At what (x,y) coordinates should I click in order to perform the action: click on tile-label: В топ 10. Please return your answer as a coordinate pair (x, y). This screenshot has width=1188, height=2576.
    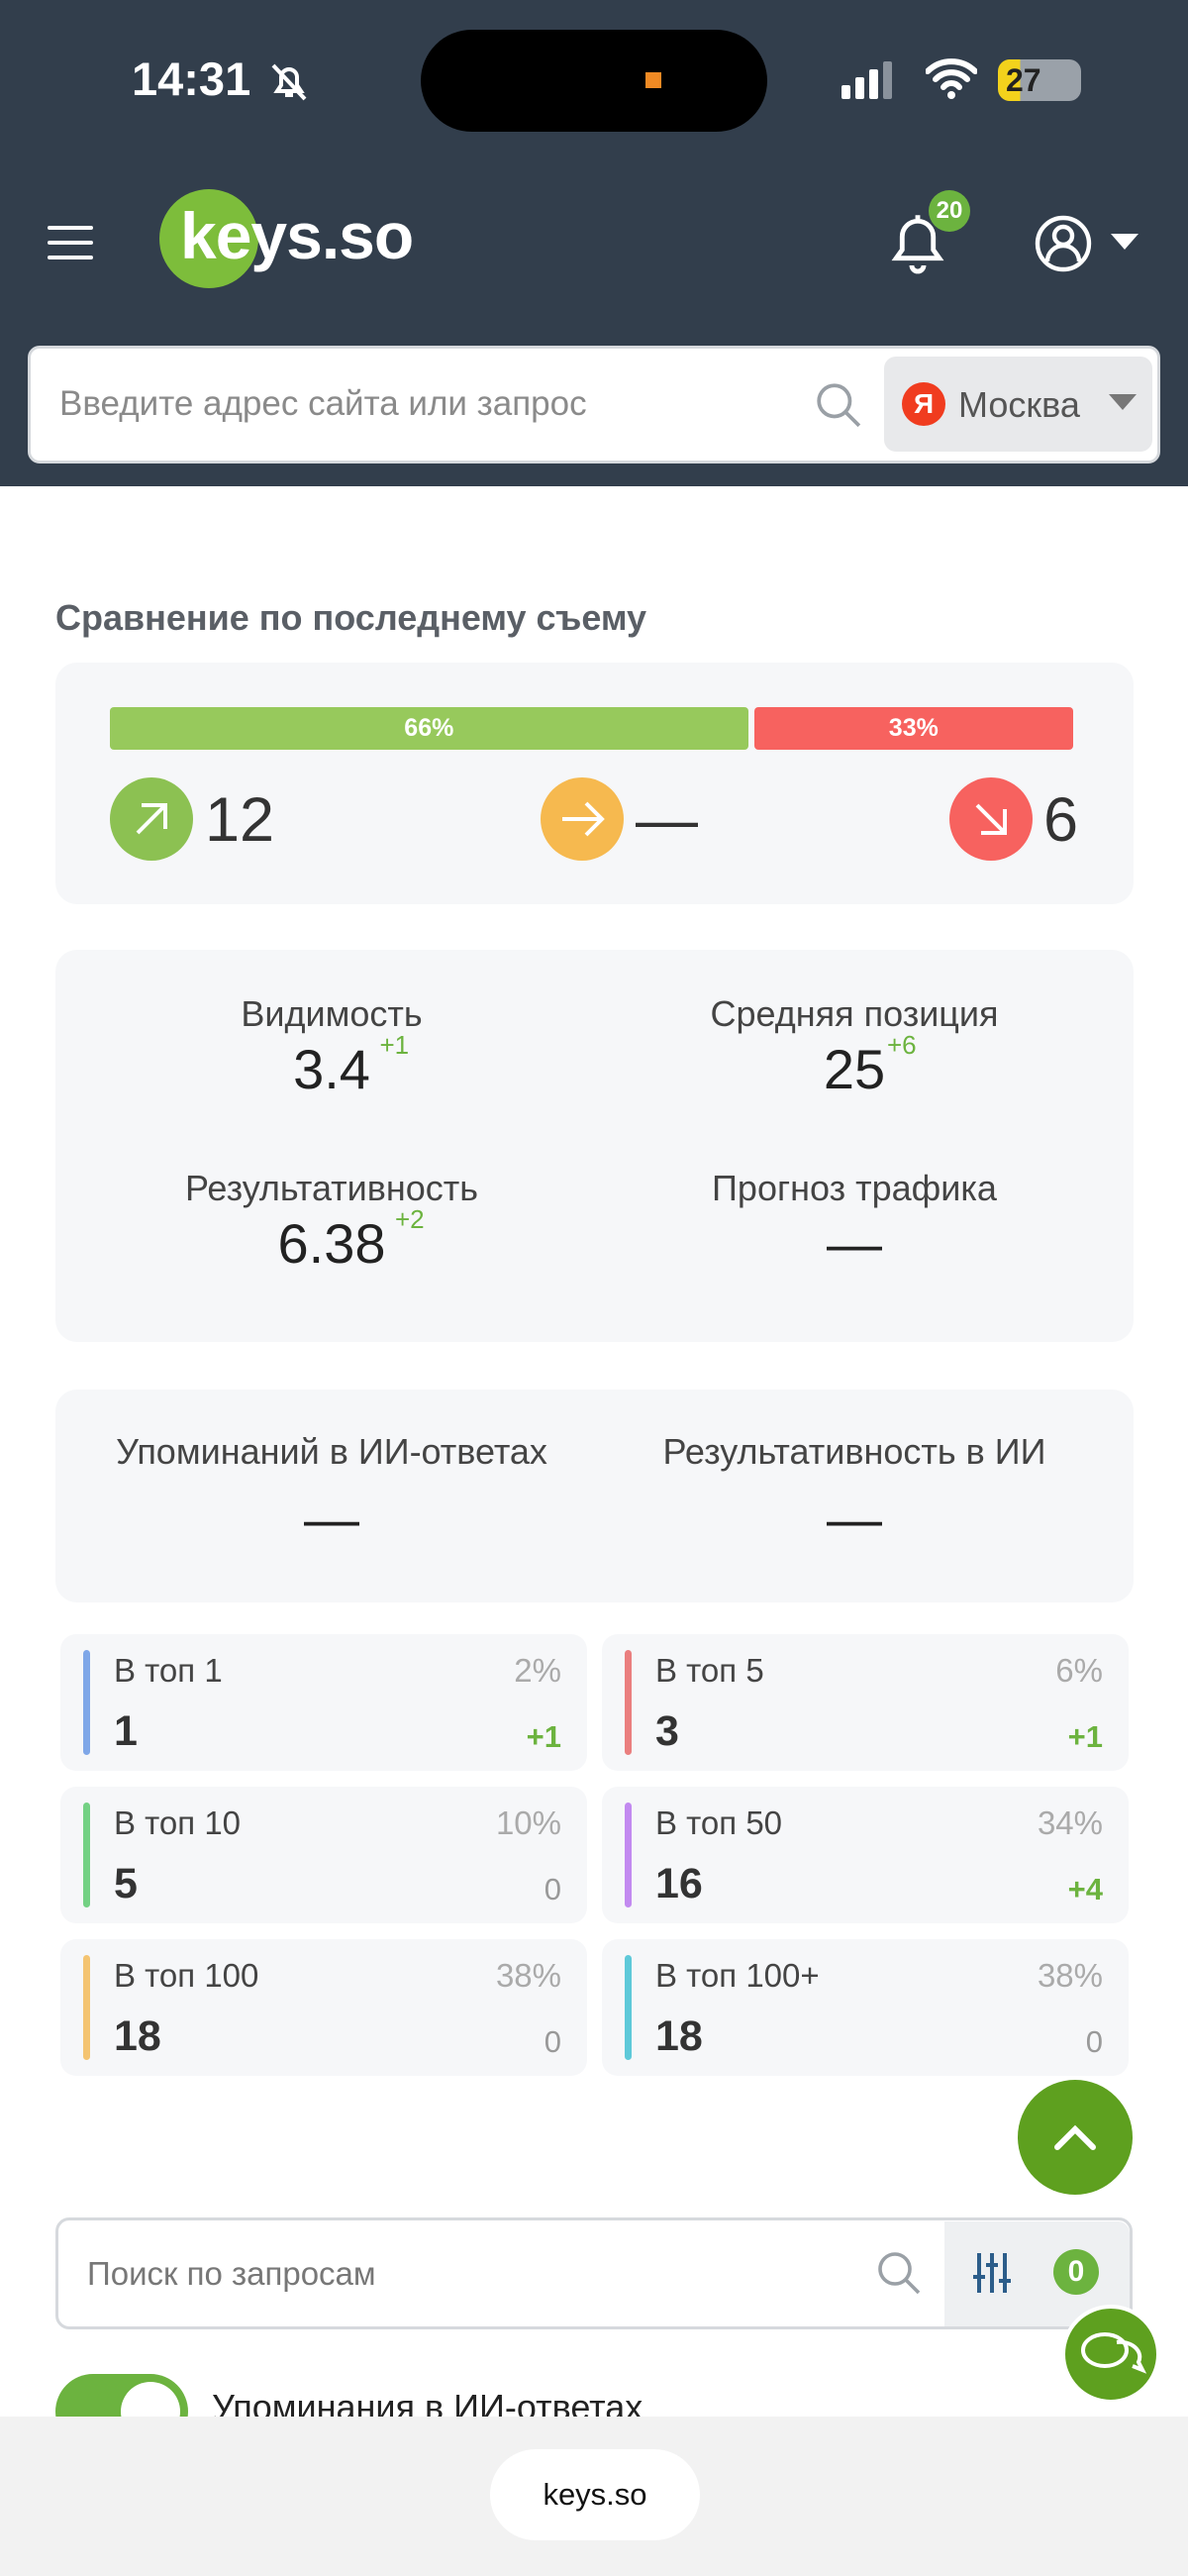
    Looking at the image, I should click on (178, 1822).